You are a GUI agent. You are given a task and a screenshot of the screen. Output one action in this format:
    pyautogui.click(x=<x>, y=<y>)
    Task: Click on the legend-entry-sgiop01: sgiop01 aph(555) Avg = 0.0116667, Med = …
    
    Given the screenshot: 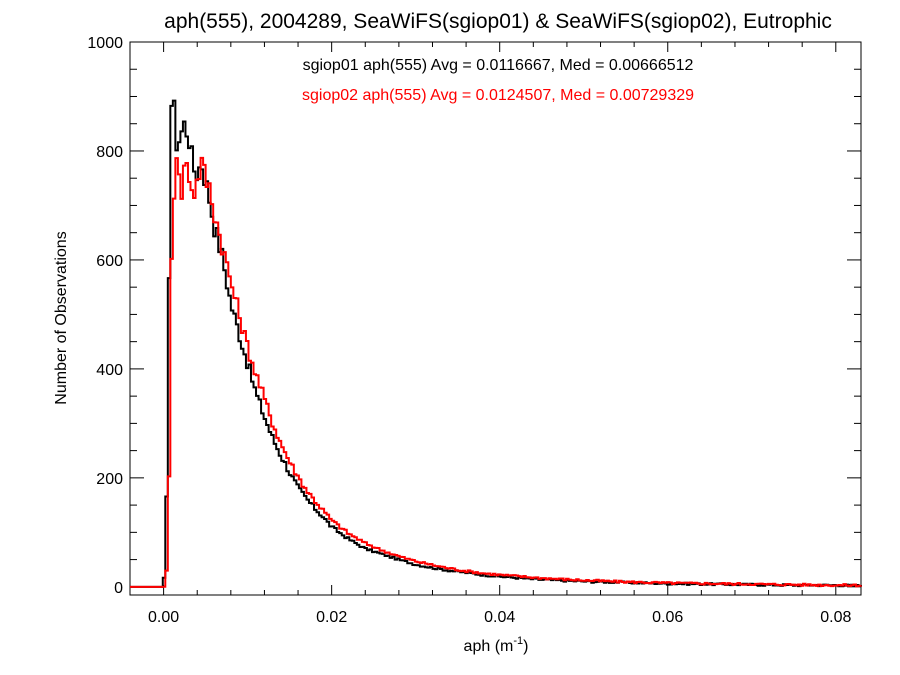 What is the action you would take?
    pyautogui.click(x=498, y=65)
    